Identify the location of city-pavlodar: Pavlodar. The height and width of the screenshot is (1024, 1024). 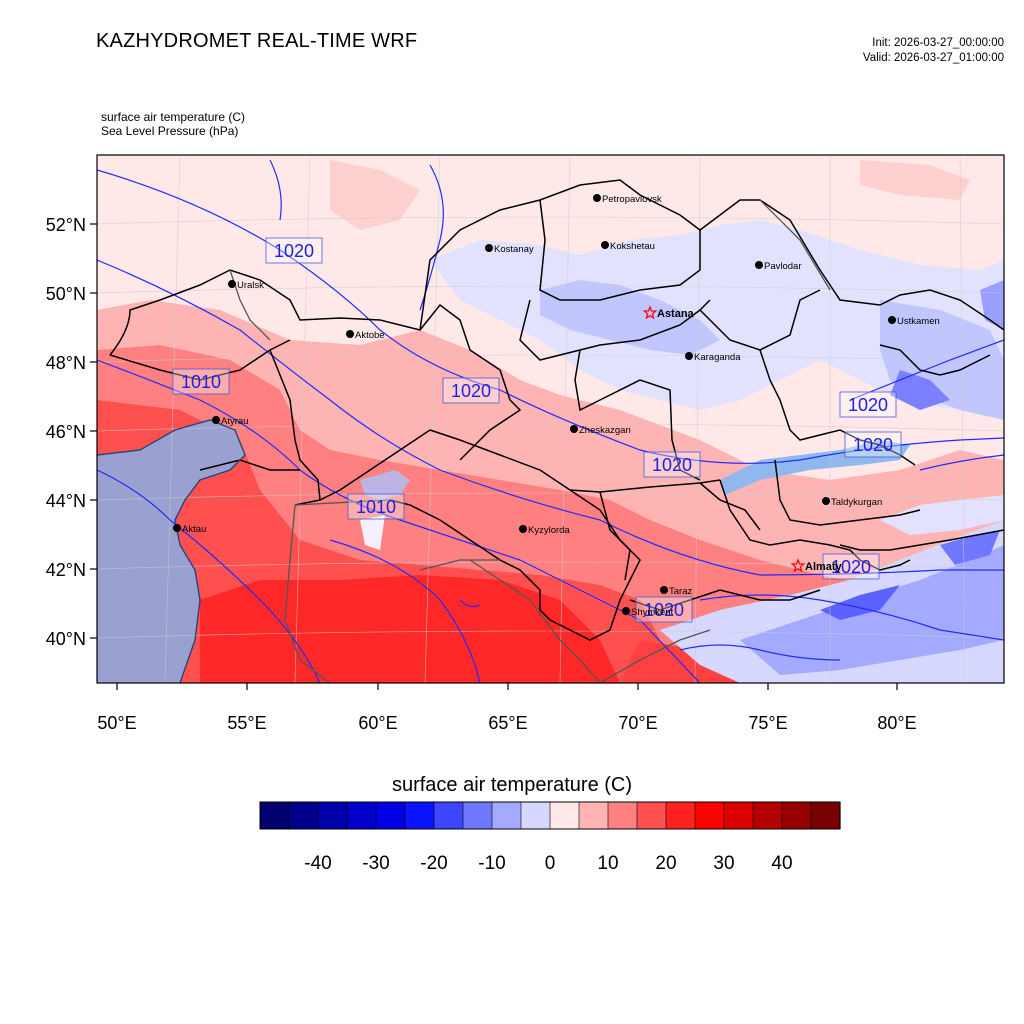
(778, 266).